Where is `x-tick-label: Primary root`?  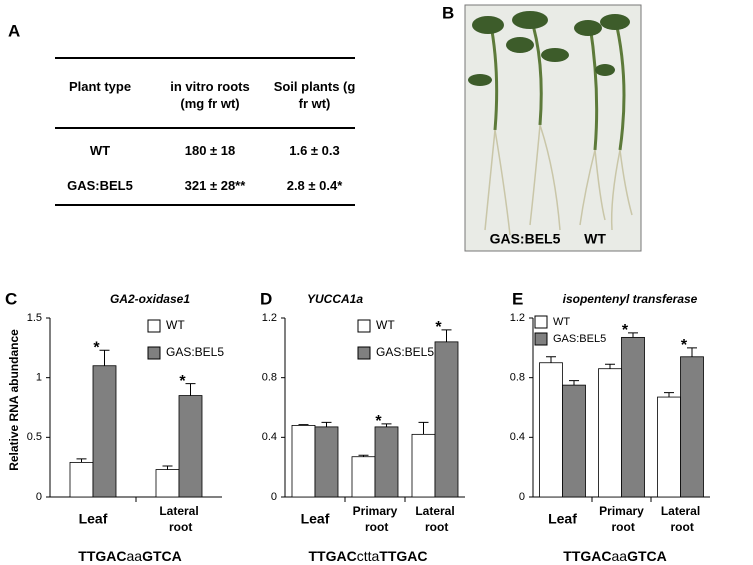
x-tick-label: Primary root is located at coordinates (375, 519).